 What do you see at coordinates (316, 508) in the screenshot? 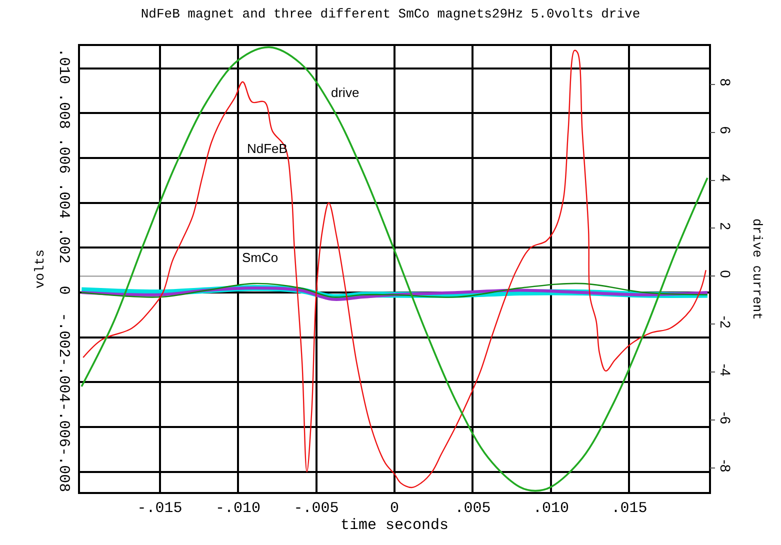
I see `x-tick-label: -.005` at bounding box center [316, 508].